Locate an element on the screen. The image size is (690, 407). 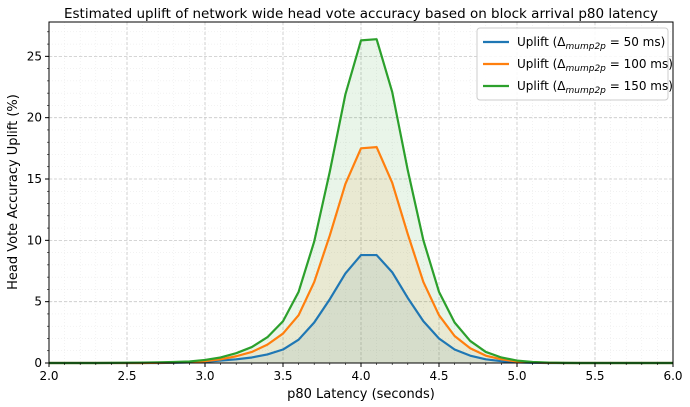
x-tick-label: 6.0 is located at coordinates (672, 376).